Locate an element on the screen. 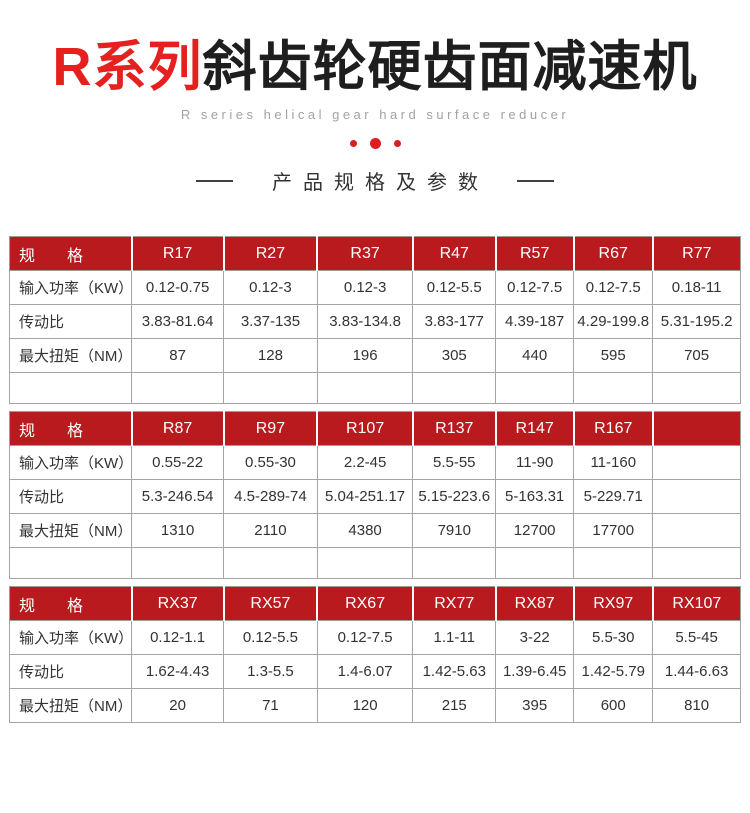  spec-value: 3-22 is located at coordinates (535, 638).